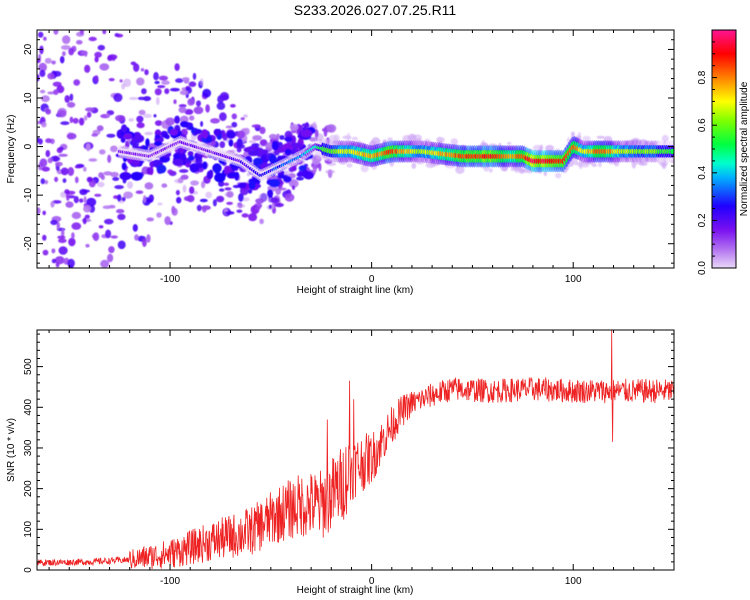 This screenshot has height=600, width=750. I want to click on colorbar-scale, so click(724, 149).